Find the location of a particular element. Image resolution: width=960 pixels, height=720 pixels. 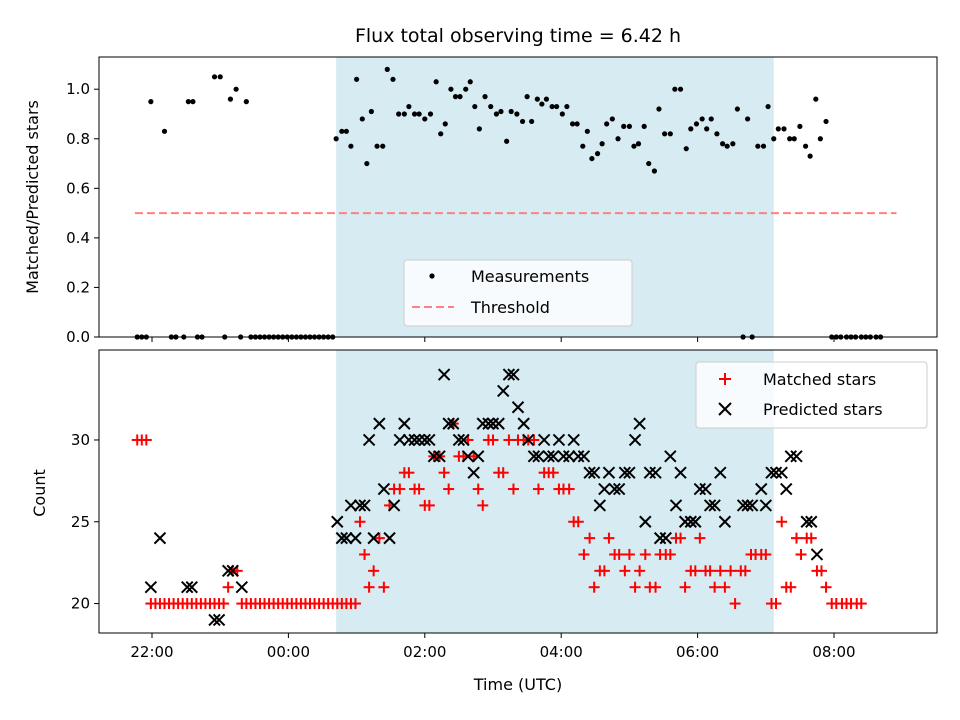

legend-measurements-marker is located at coordinates (432, 276).